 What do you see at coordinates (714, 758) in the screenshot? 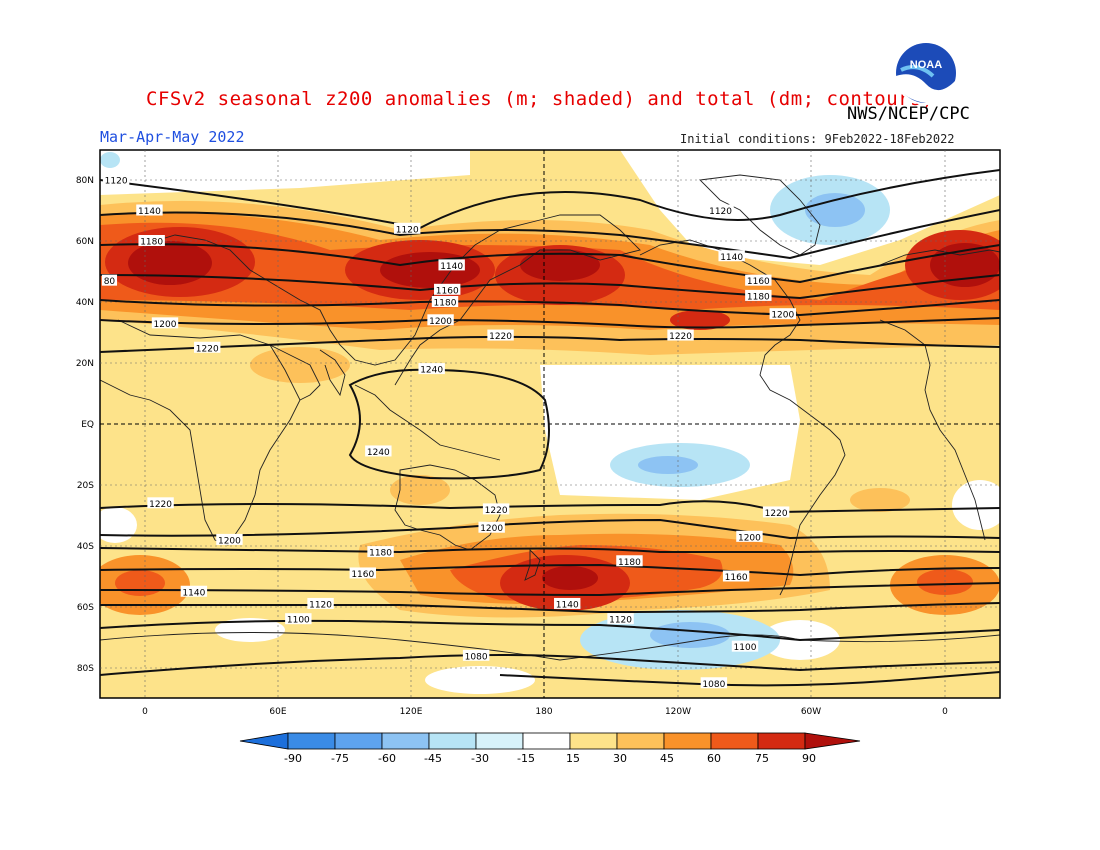
I see `colorbar-tick: 60` at bounding box center [714, 758].